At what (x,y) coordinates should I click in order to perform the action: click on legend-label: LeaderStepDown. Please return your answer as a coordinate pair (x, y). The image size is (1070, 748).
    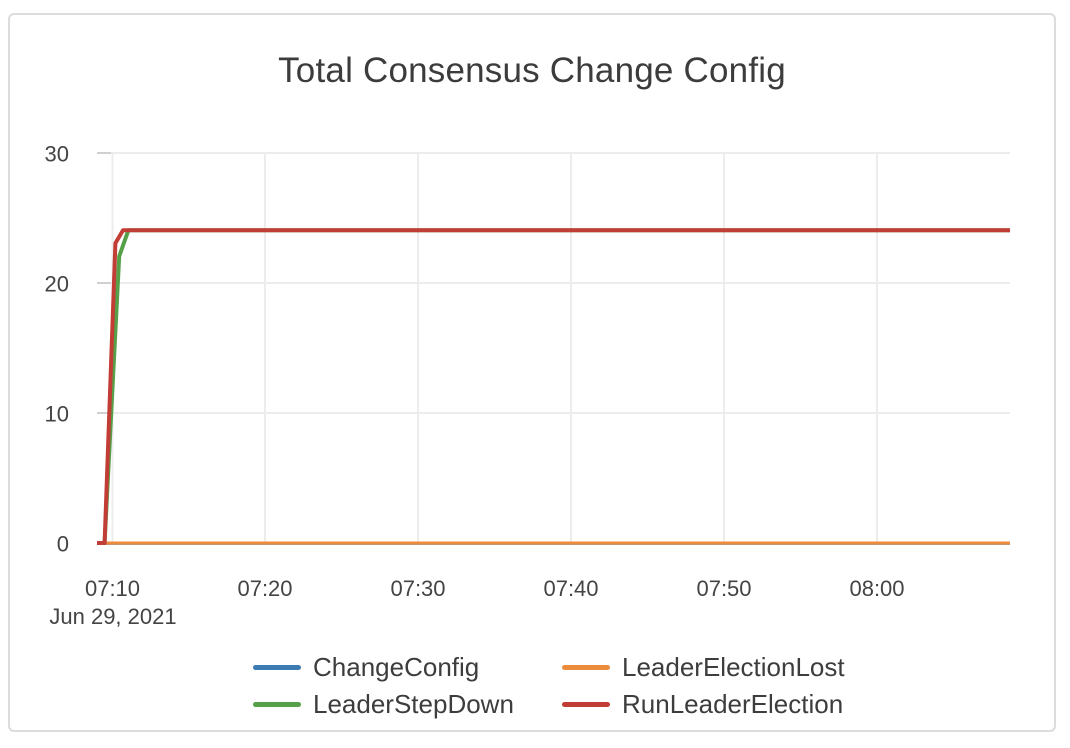
    Looking at the image, I should click on (413, 703).